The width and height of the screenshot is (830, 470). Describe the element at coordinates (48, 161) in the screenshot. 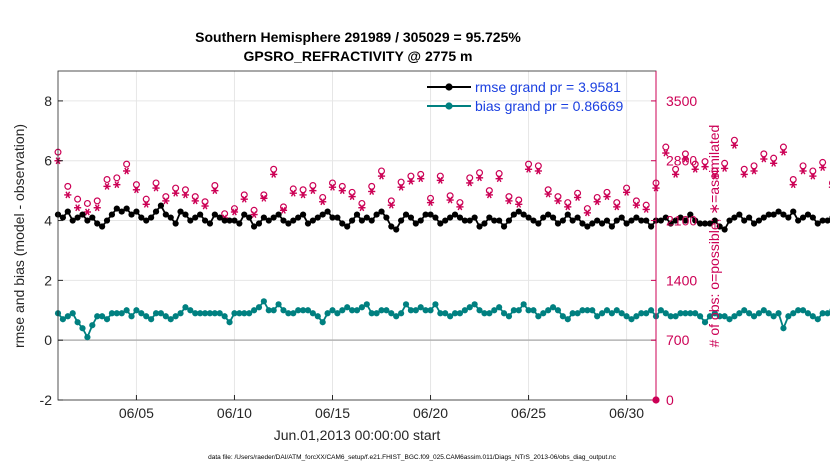

I see `y-left-tick-label-4: 6` at that location.